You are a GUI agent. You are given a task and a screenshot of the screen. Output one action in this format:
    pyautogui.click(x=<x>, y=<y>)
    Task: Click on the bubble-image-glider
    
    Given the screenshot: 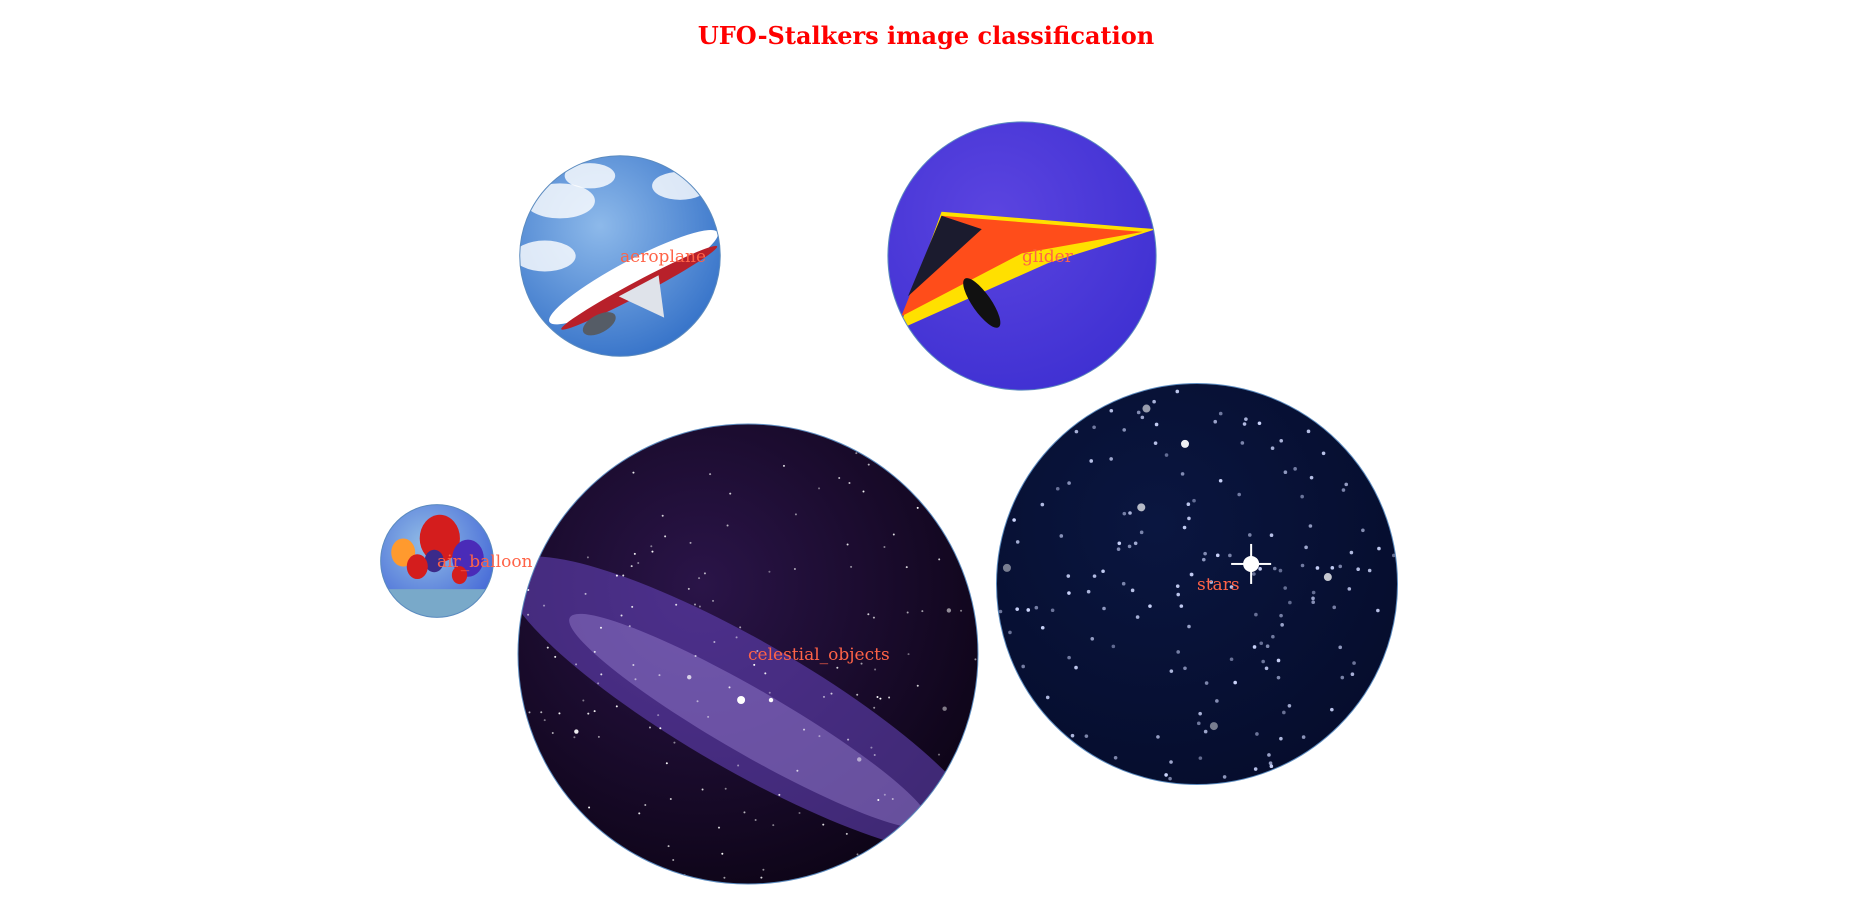 What is the action you would take?
    pyautogui.click(x=1022, y=256)
    